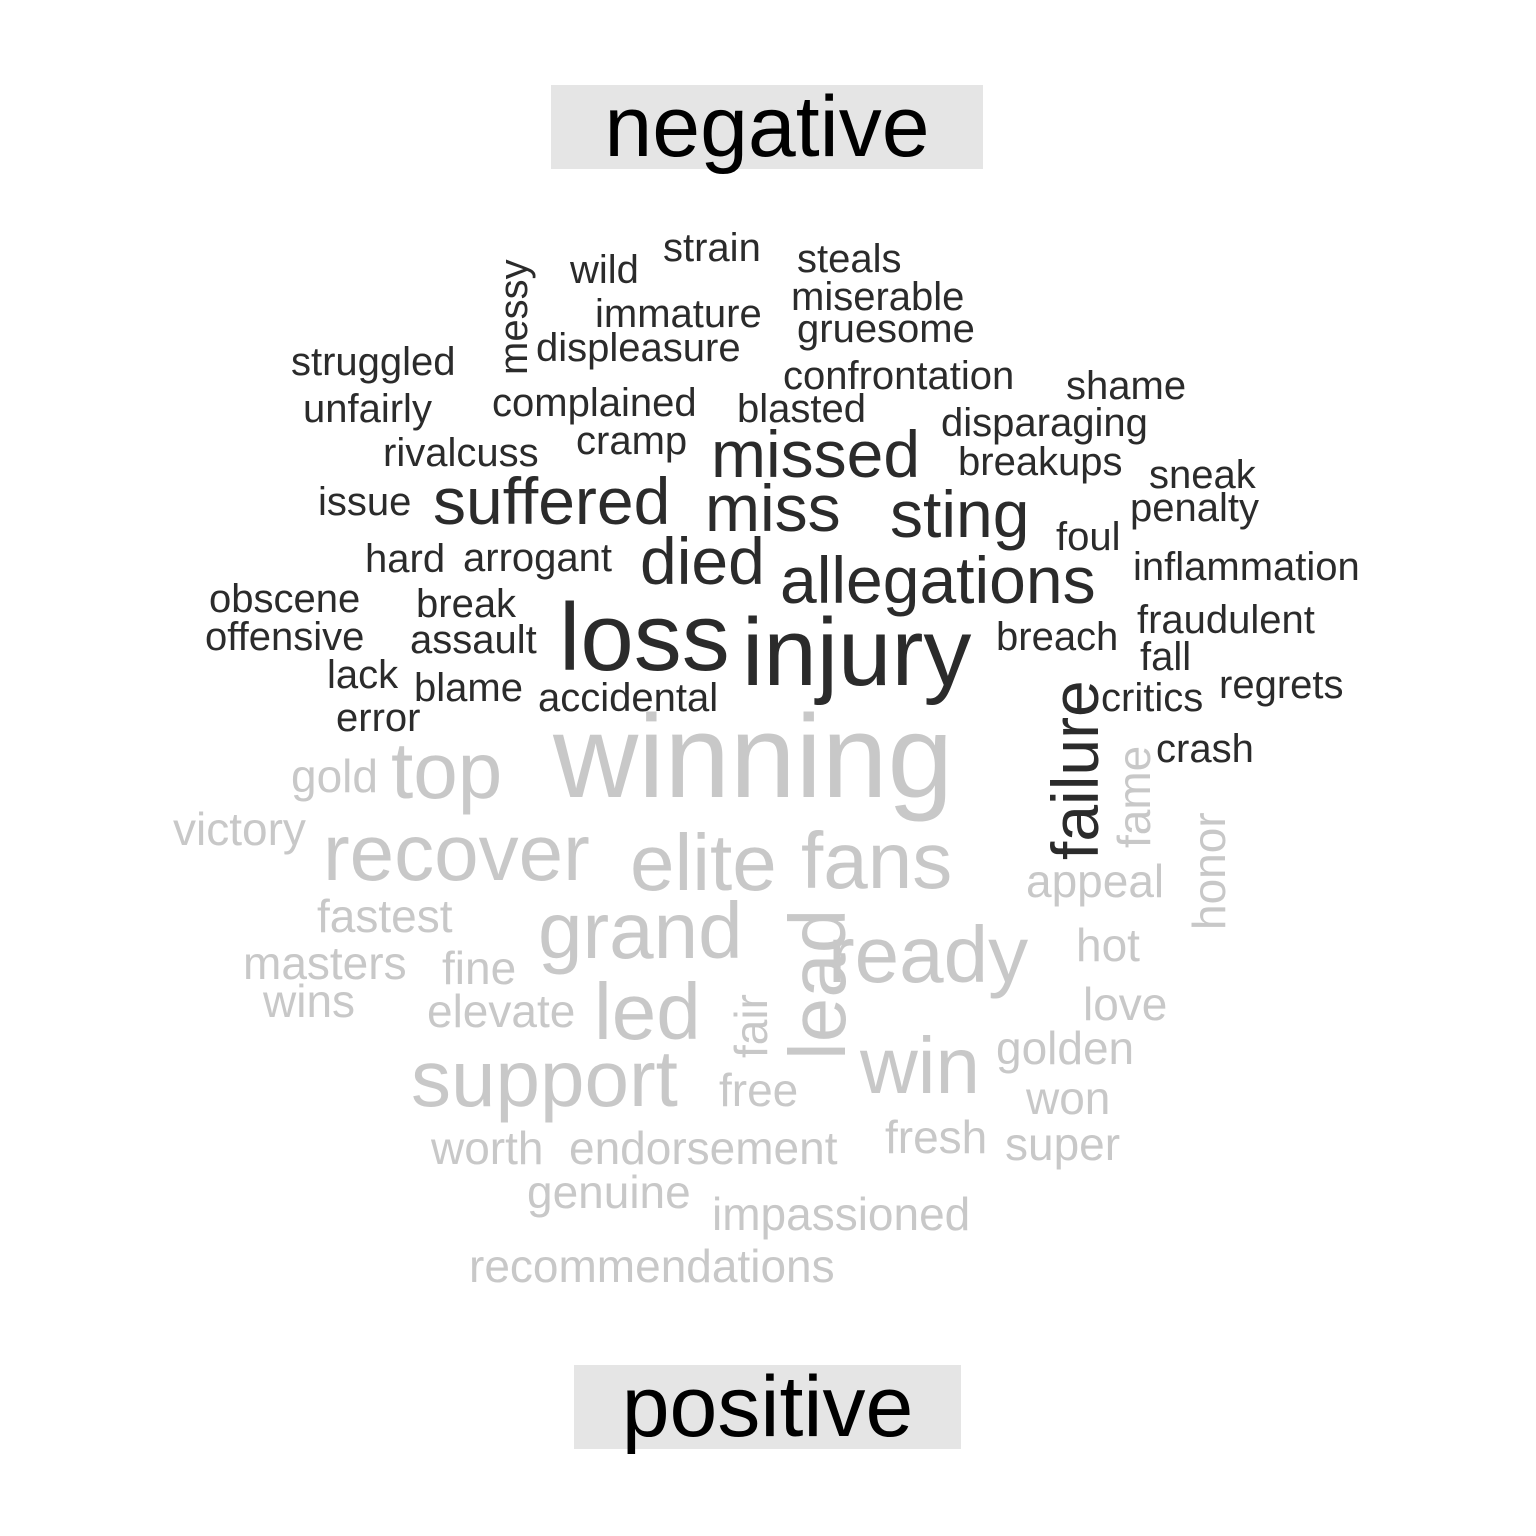 The height and width of the screenshot is (1536, 1536). What do you see at coordinates (364, 502) in the screenshot?
I see `negative-word-issue: issue` at bounding box center [364, 502].